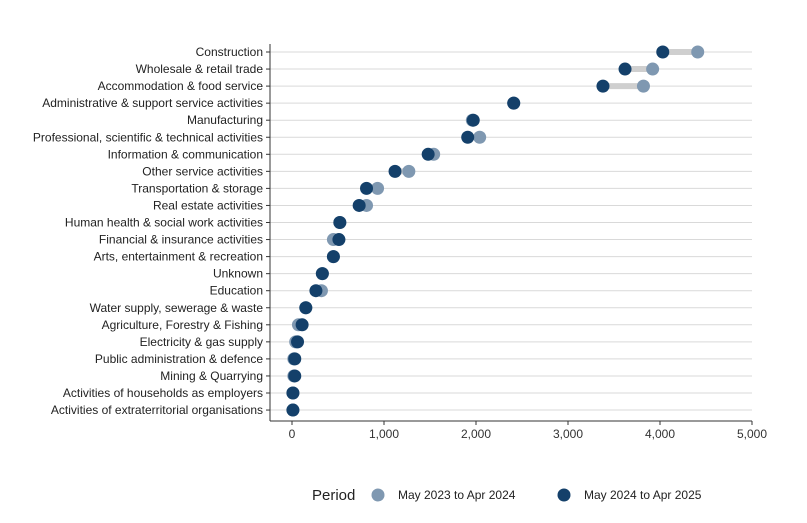  Describe the element at coordinates (200, 69) in the screenshot. I see `category-label: Wholesale & retail trade` at that location.